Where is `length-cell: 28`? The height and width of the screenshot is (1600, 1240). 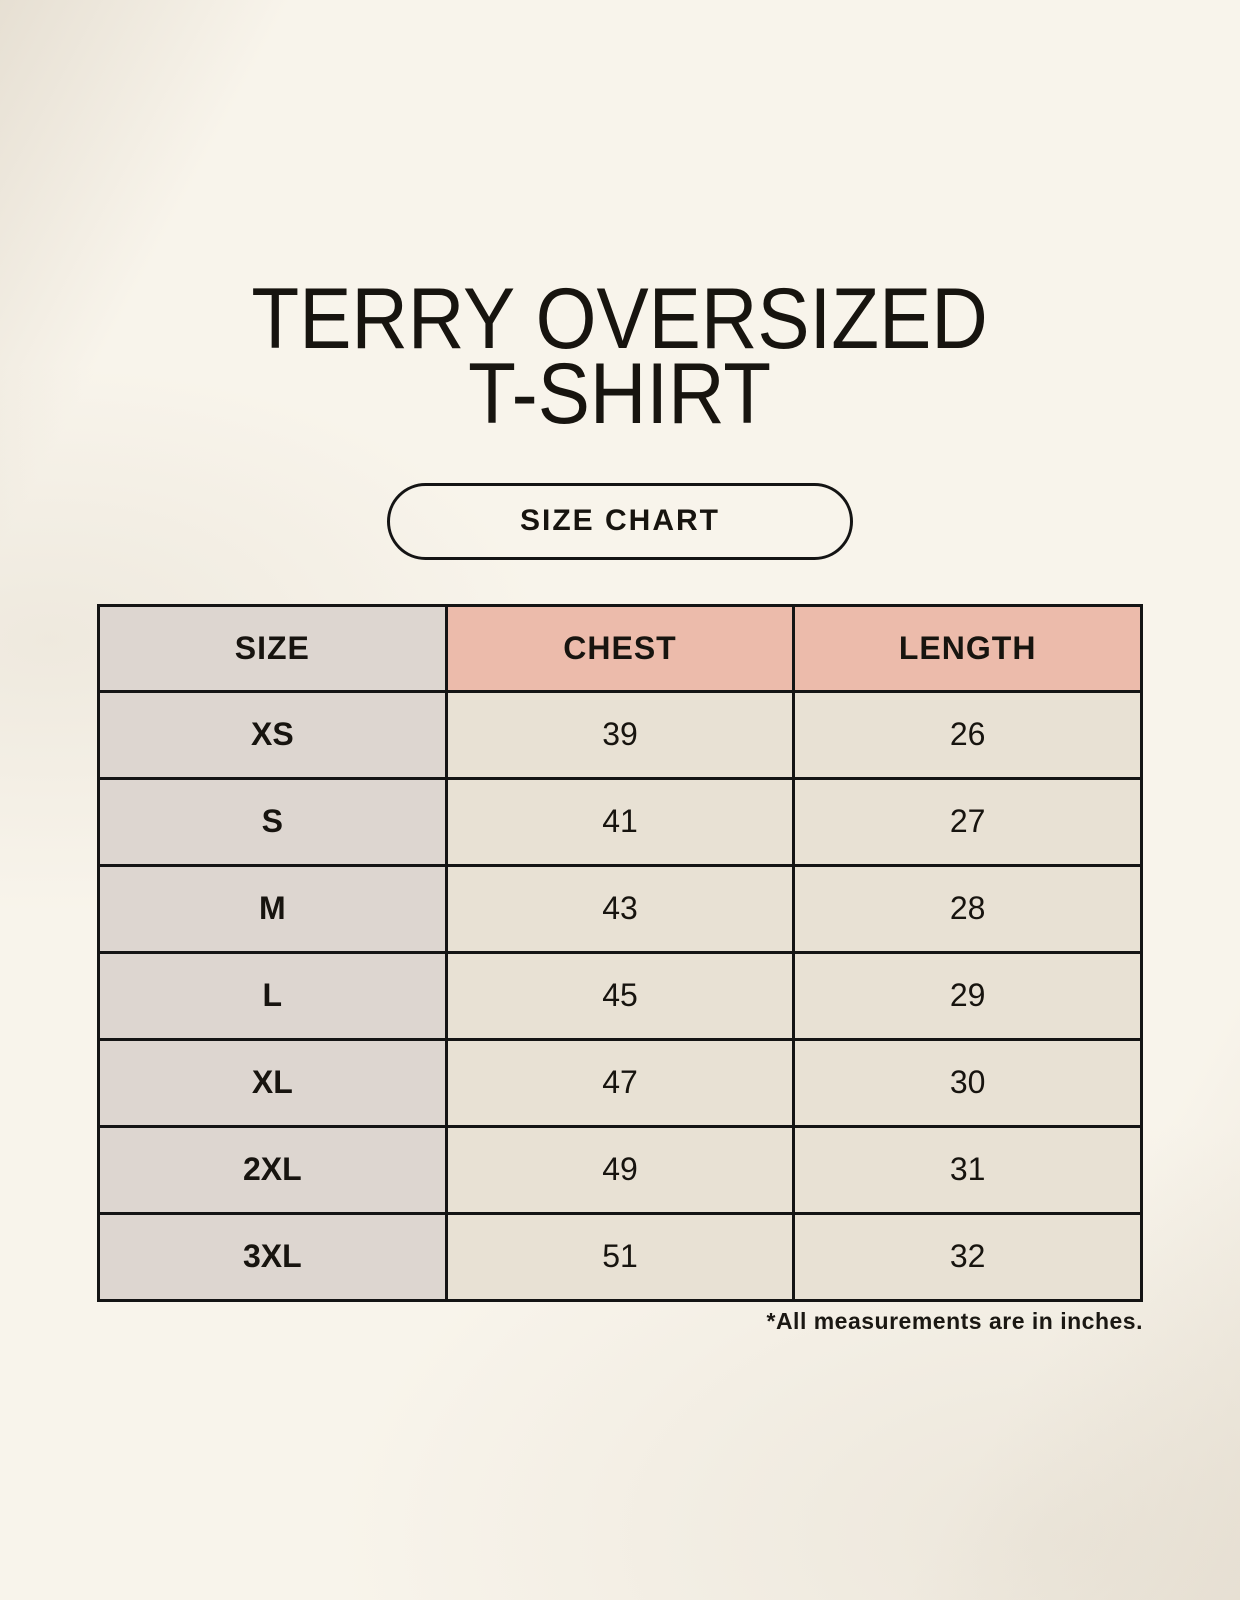 length-cell: 28 is located at coordinates (967, 908).